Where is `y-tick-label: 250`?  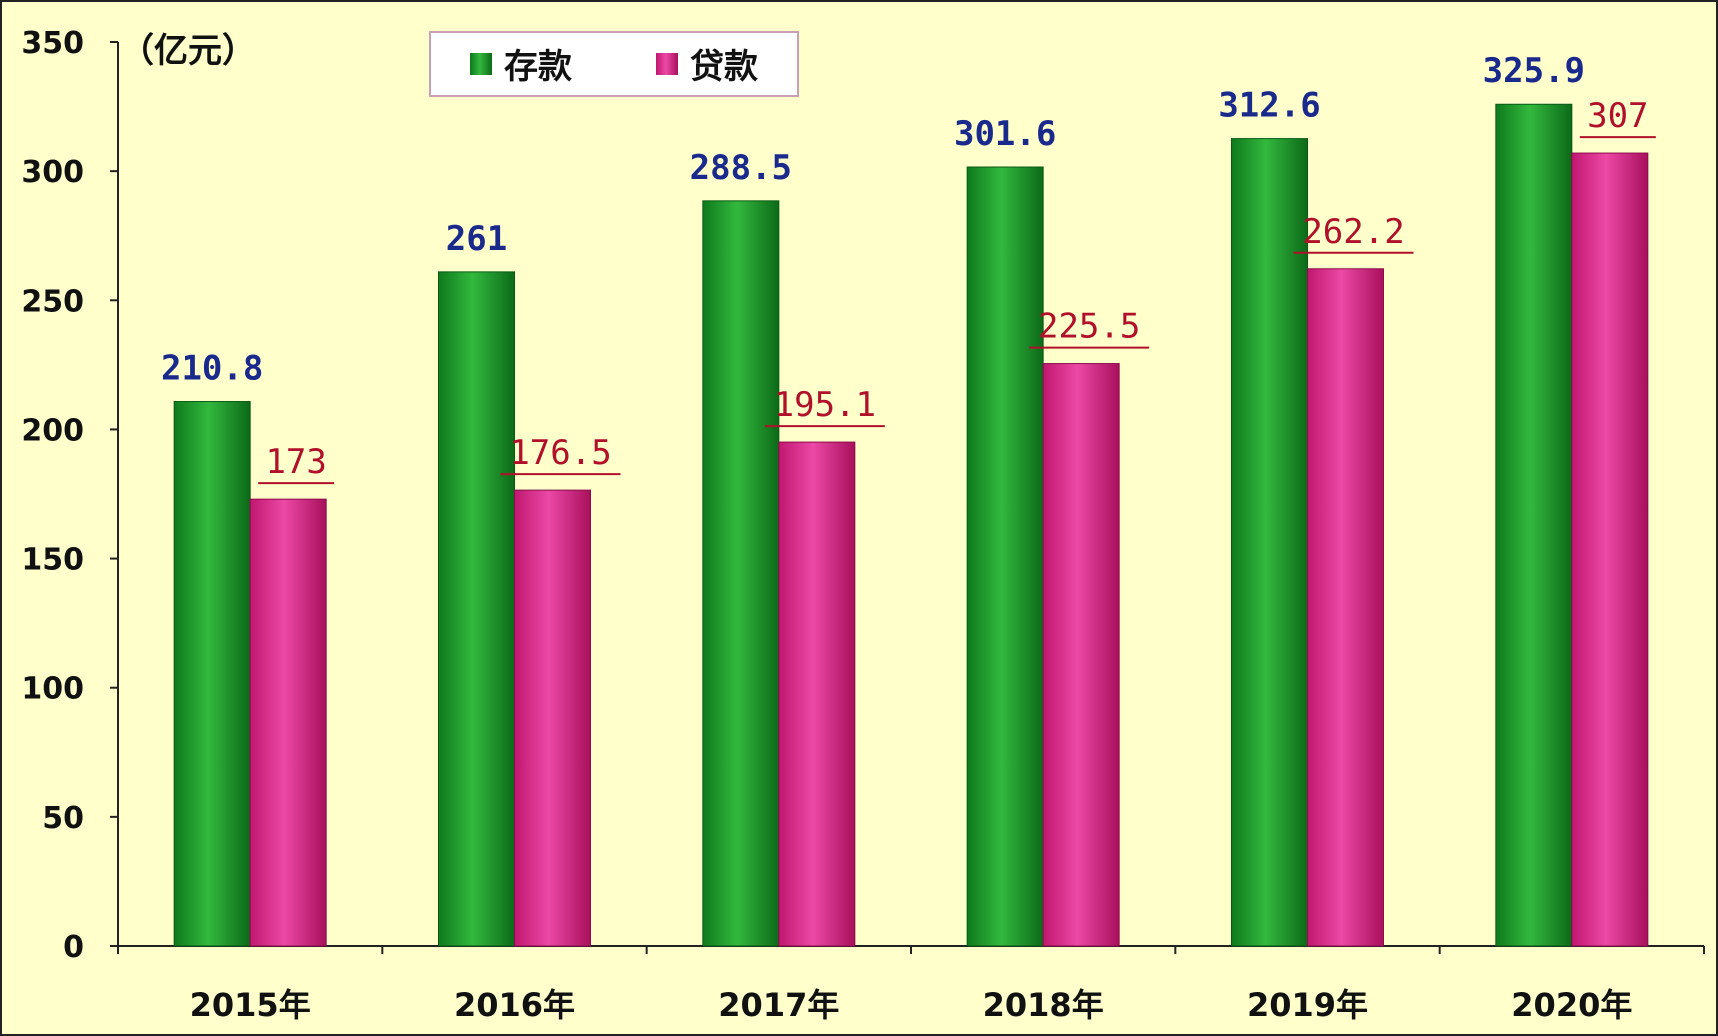 y-tick-label: 250 is located at coordinates (52, 301).